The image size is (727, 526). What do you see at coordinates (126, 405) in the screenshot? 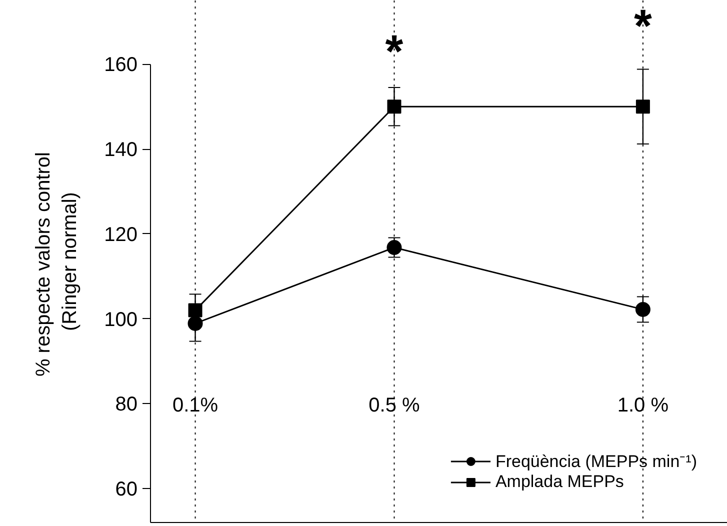
I see `y-tick-label: 80` at bounding box center [126, 405].